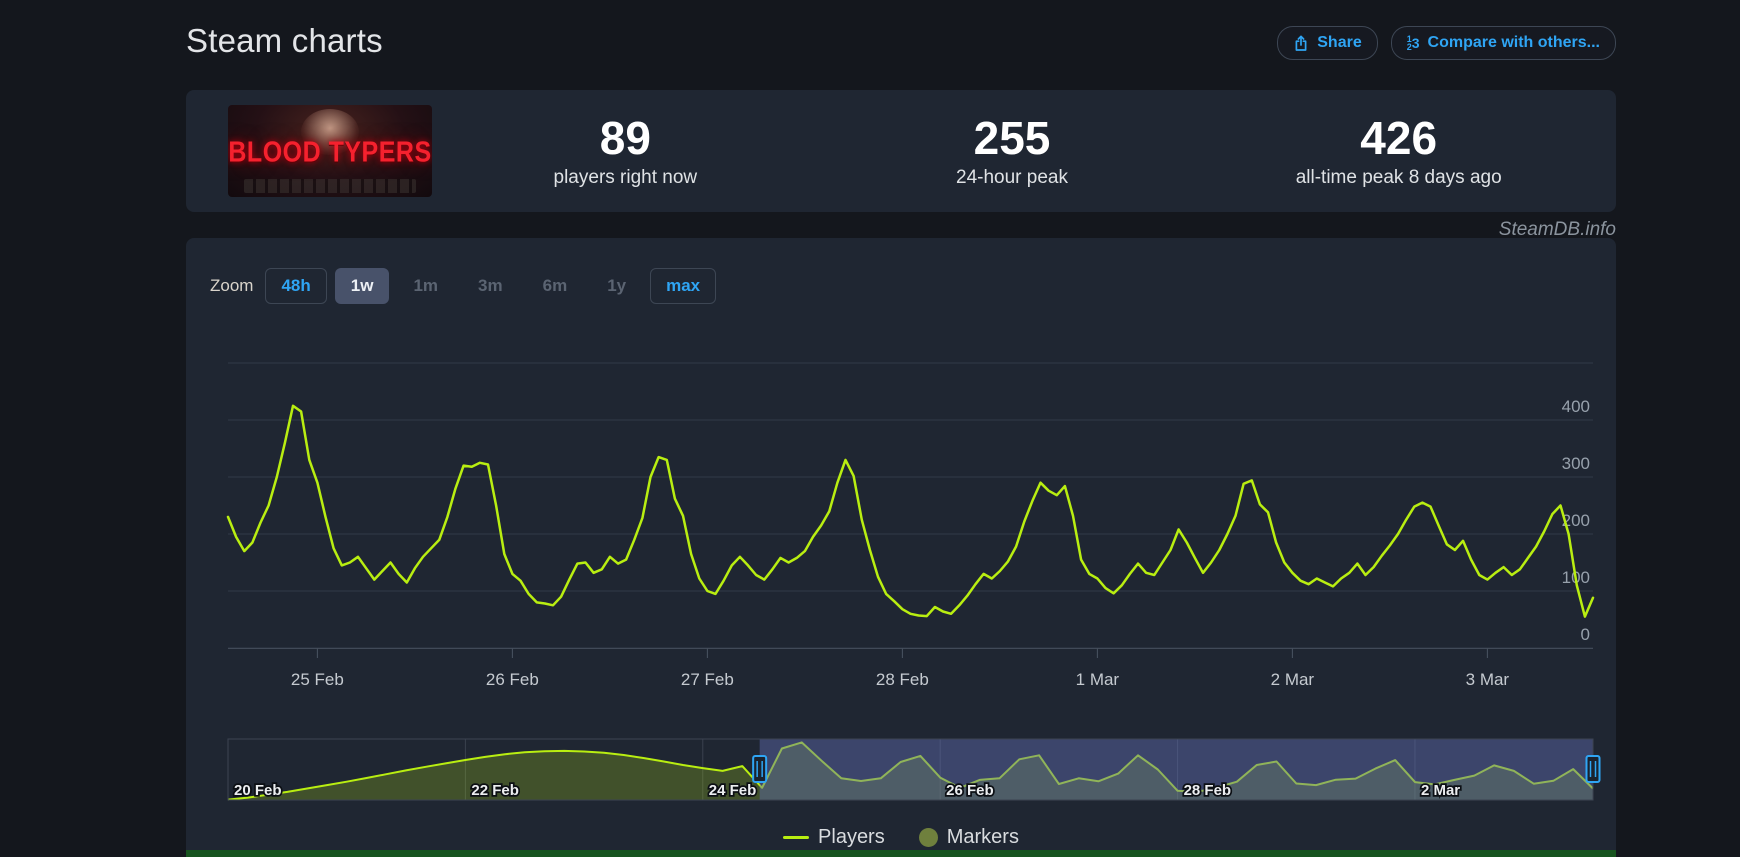 The width and height of the screenshot is (1740, 857). What do you see at coordinates (901, 837) in the screenshot?
I see `chart-legend: Players Markers` at bounding box center [901, 837].